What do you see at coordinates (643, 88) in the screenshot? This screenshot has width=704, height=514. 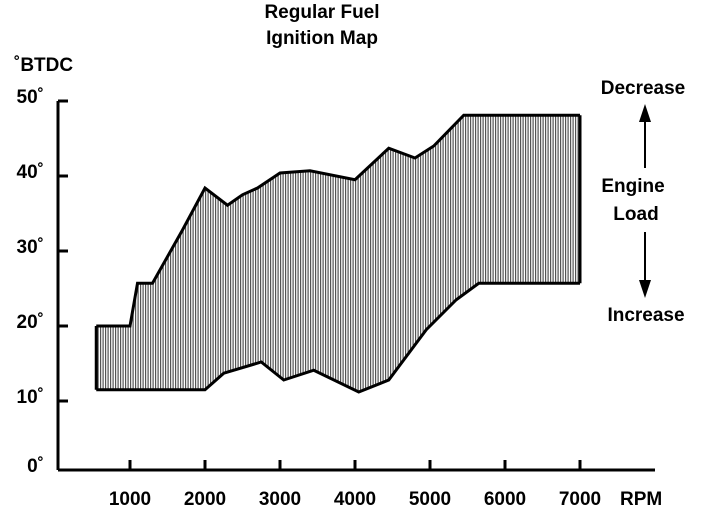 I see `annotation: Decrease` at bounding box center [643, 88].